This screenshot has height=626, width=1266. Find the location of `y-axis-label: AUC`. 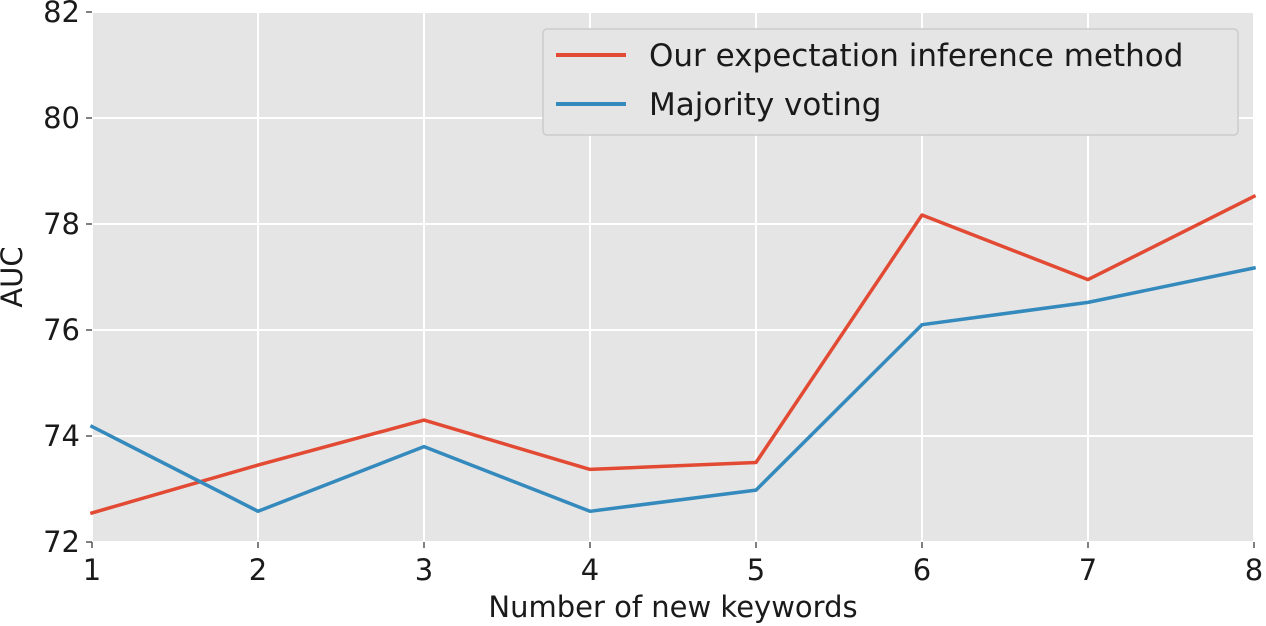

y-axis-label: AUC is located at coordinates (14, 276).